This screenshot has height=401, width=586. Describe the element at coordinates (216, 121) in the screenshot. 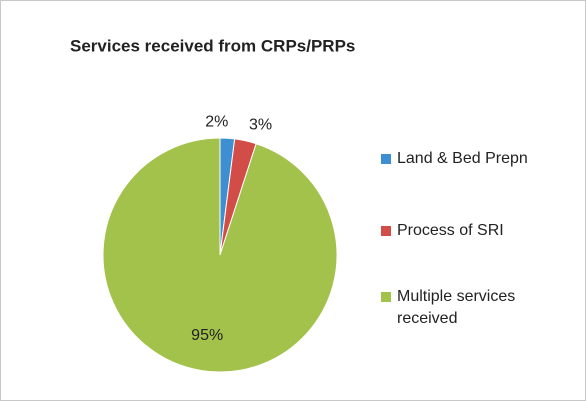

I see `data-label: 2%` at that location.